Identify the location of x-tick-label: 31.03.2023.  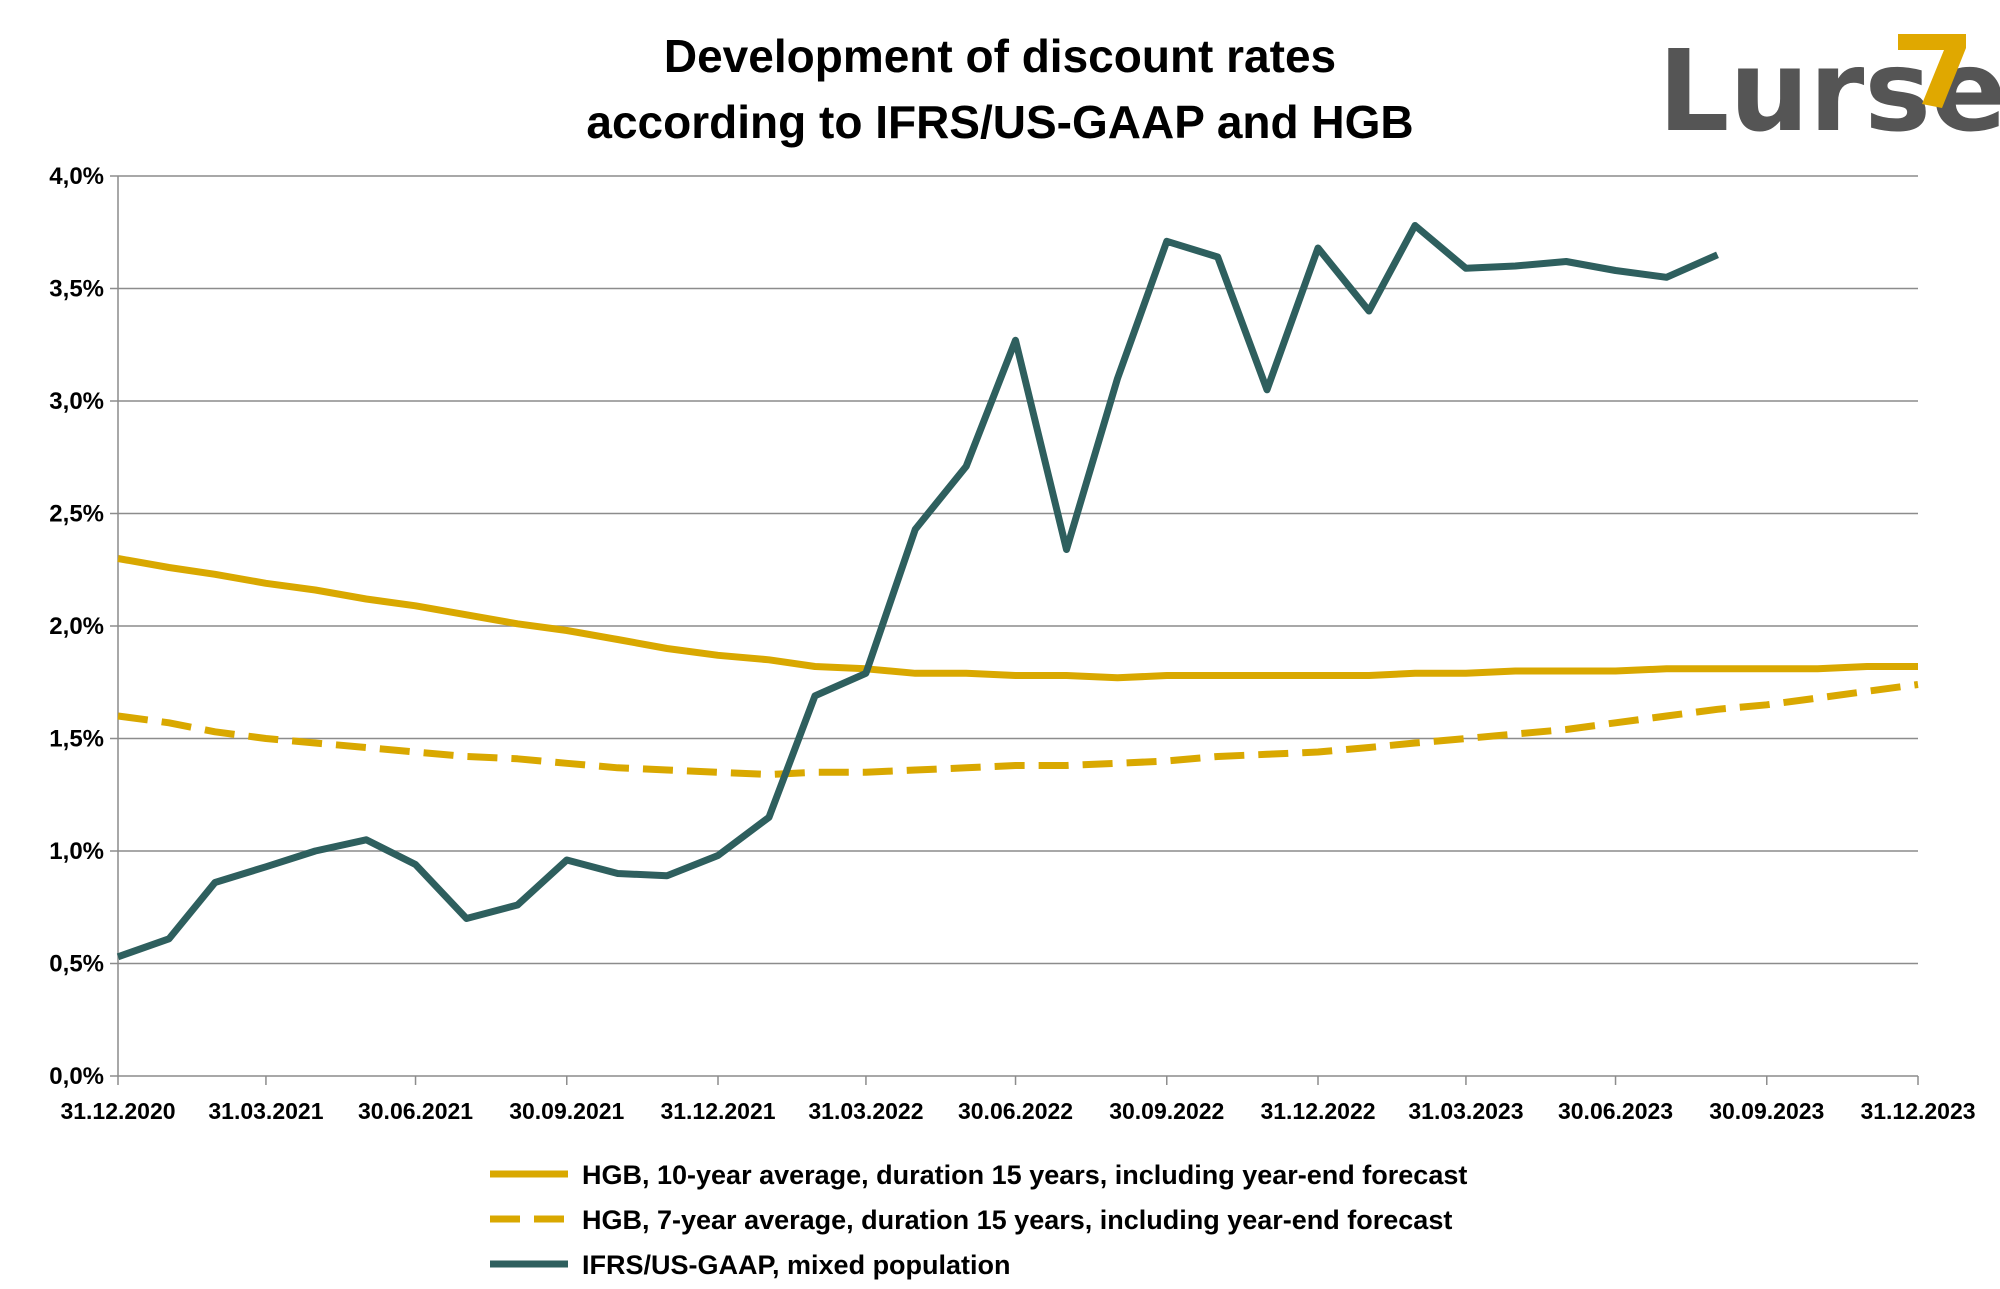
(1465, 1111).